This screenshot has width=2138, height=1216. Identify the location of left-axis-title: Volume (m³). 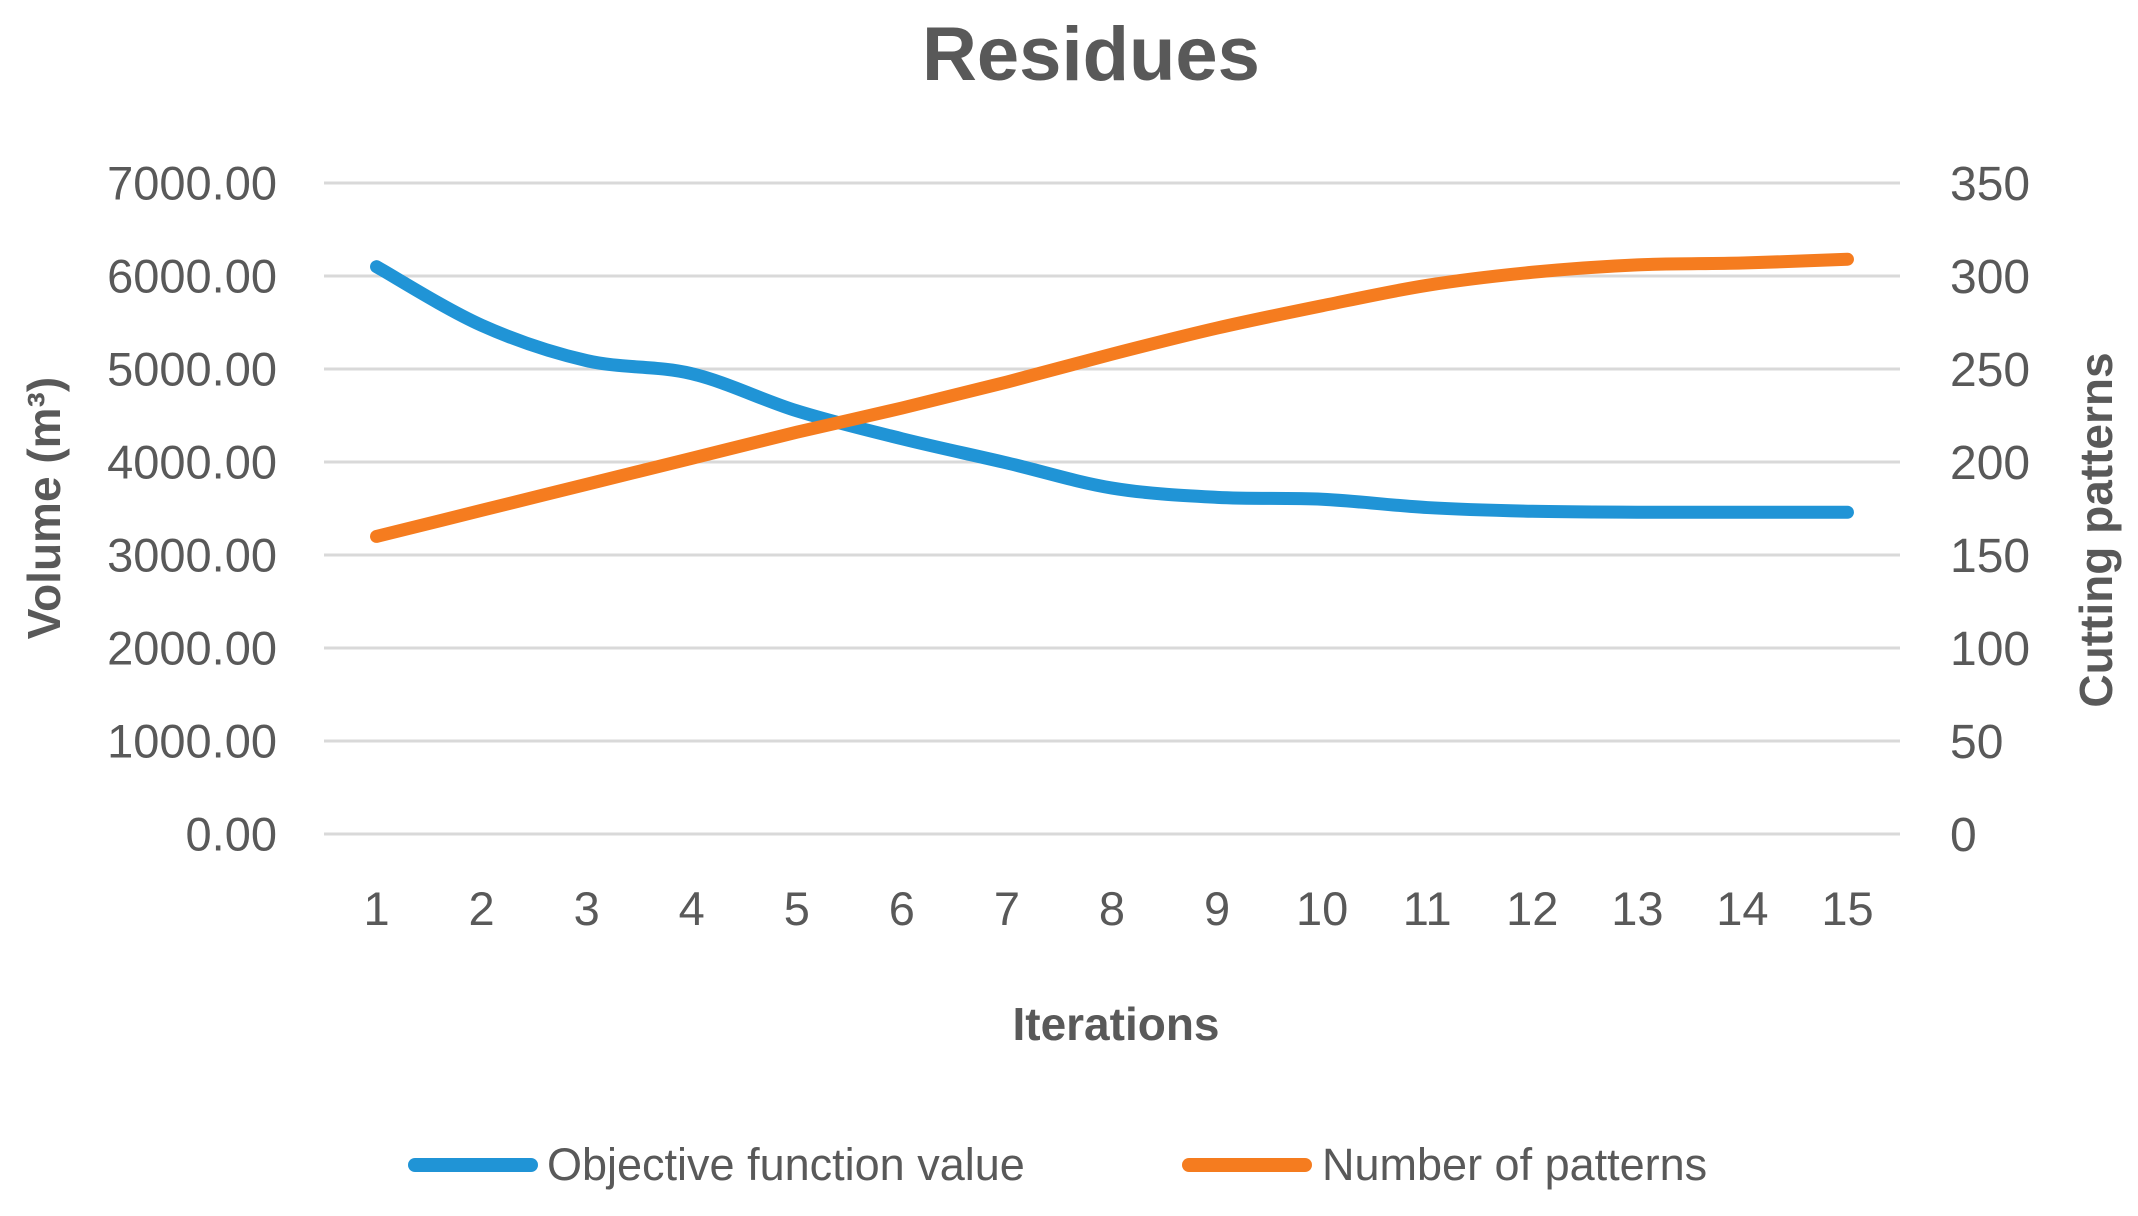
(44, 508).